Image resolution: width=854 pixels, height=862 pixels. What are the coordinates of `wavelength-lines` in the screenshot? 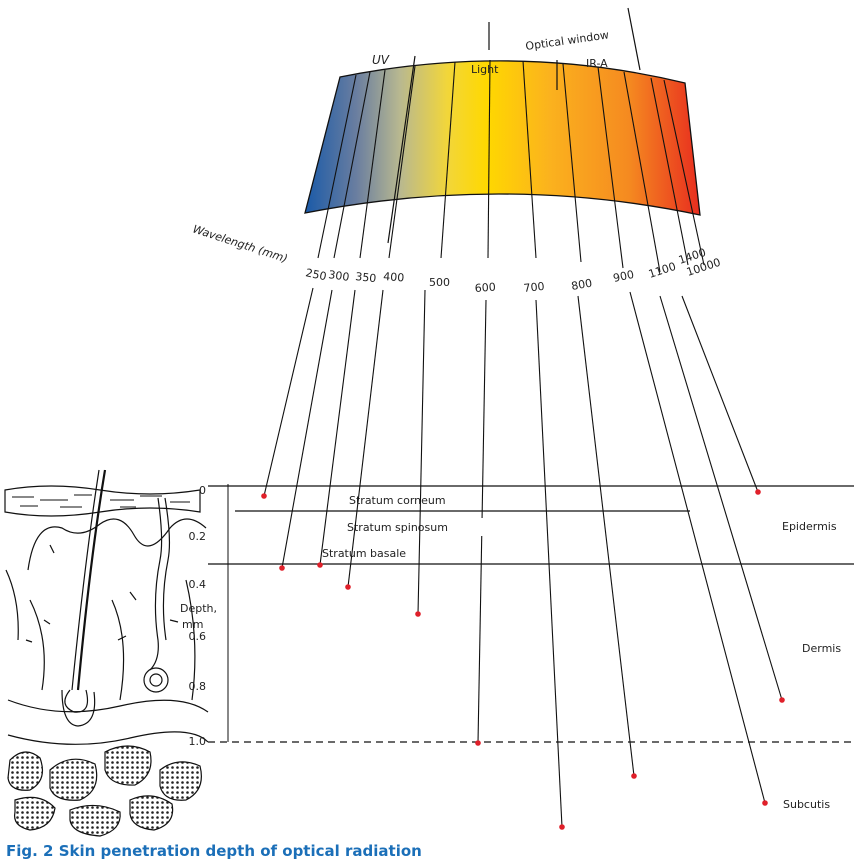 It's located at (511, 166).